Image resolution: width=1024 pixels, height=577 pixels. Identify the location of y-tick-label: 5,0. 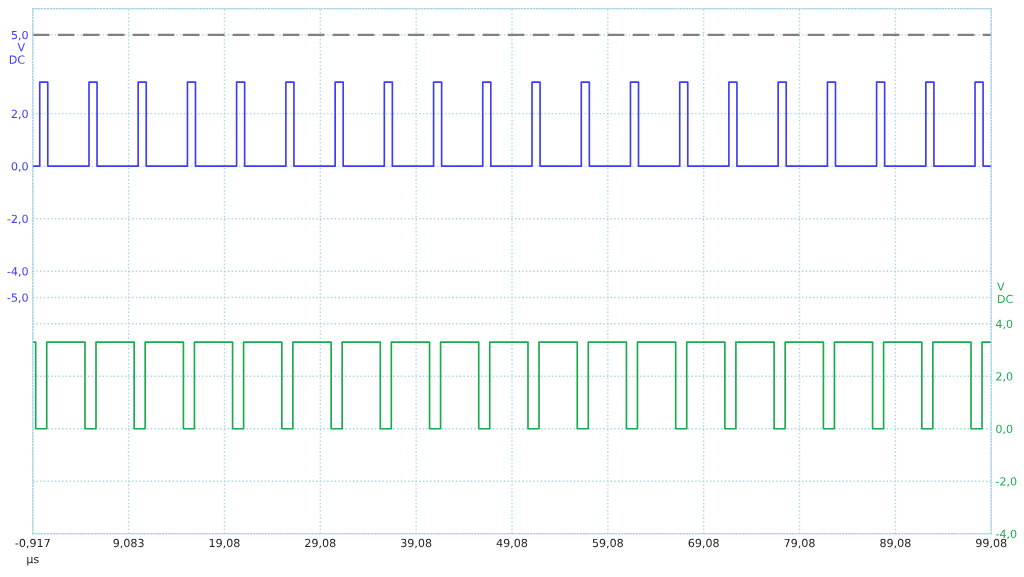
(19, 35).